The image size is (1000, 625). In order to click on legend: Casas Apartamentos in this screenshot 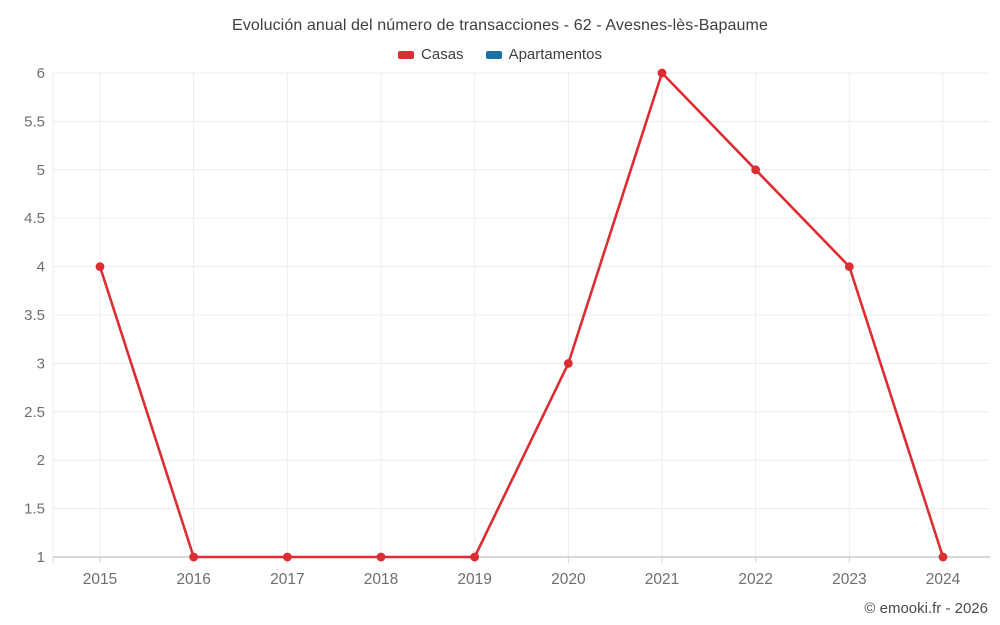, I will do `click(500, 54)`.